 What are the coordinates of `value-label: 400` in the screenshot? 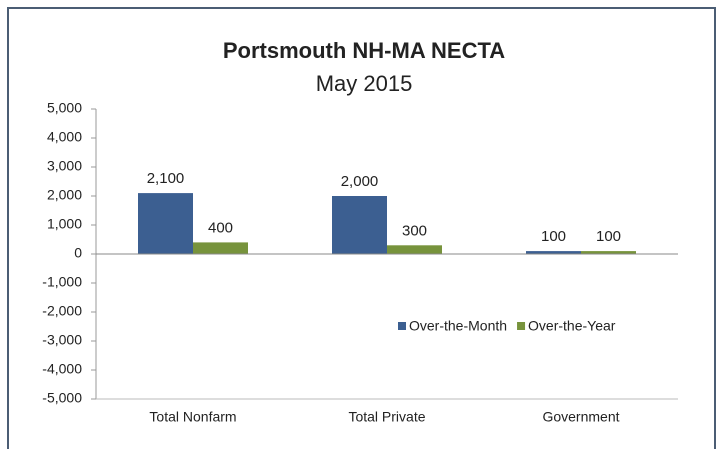 It's located at (220, 227).